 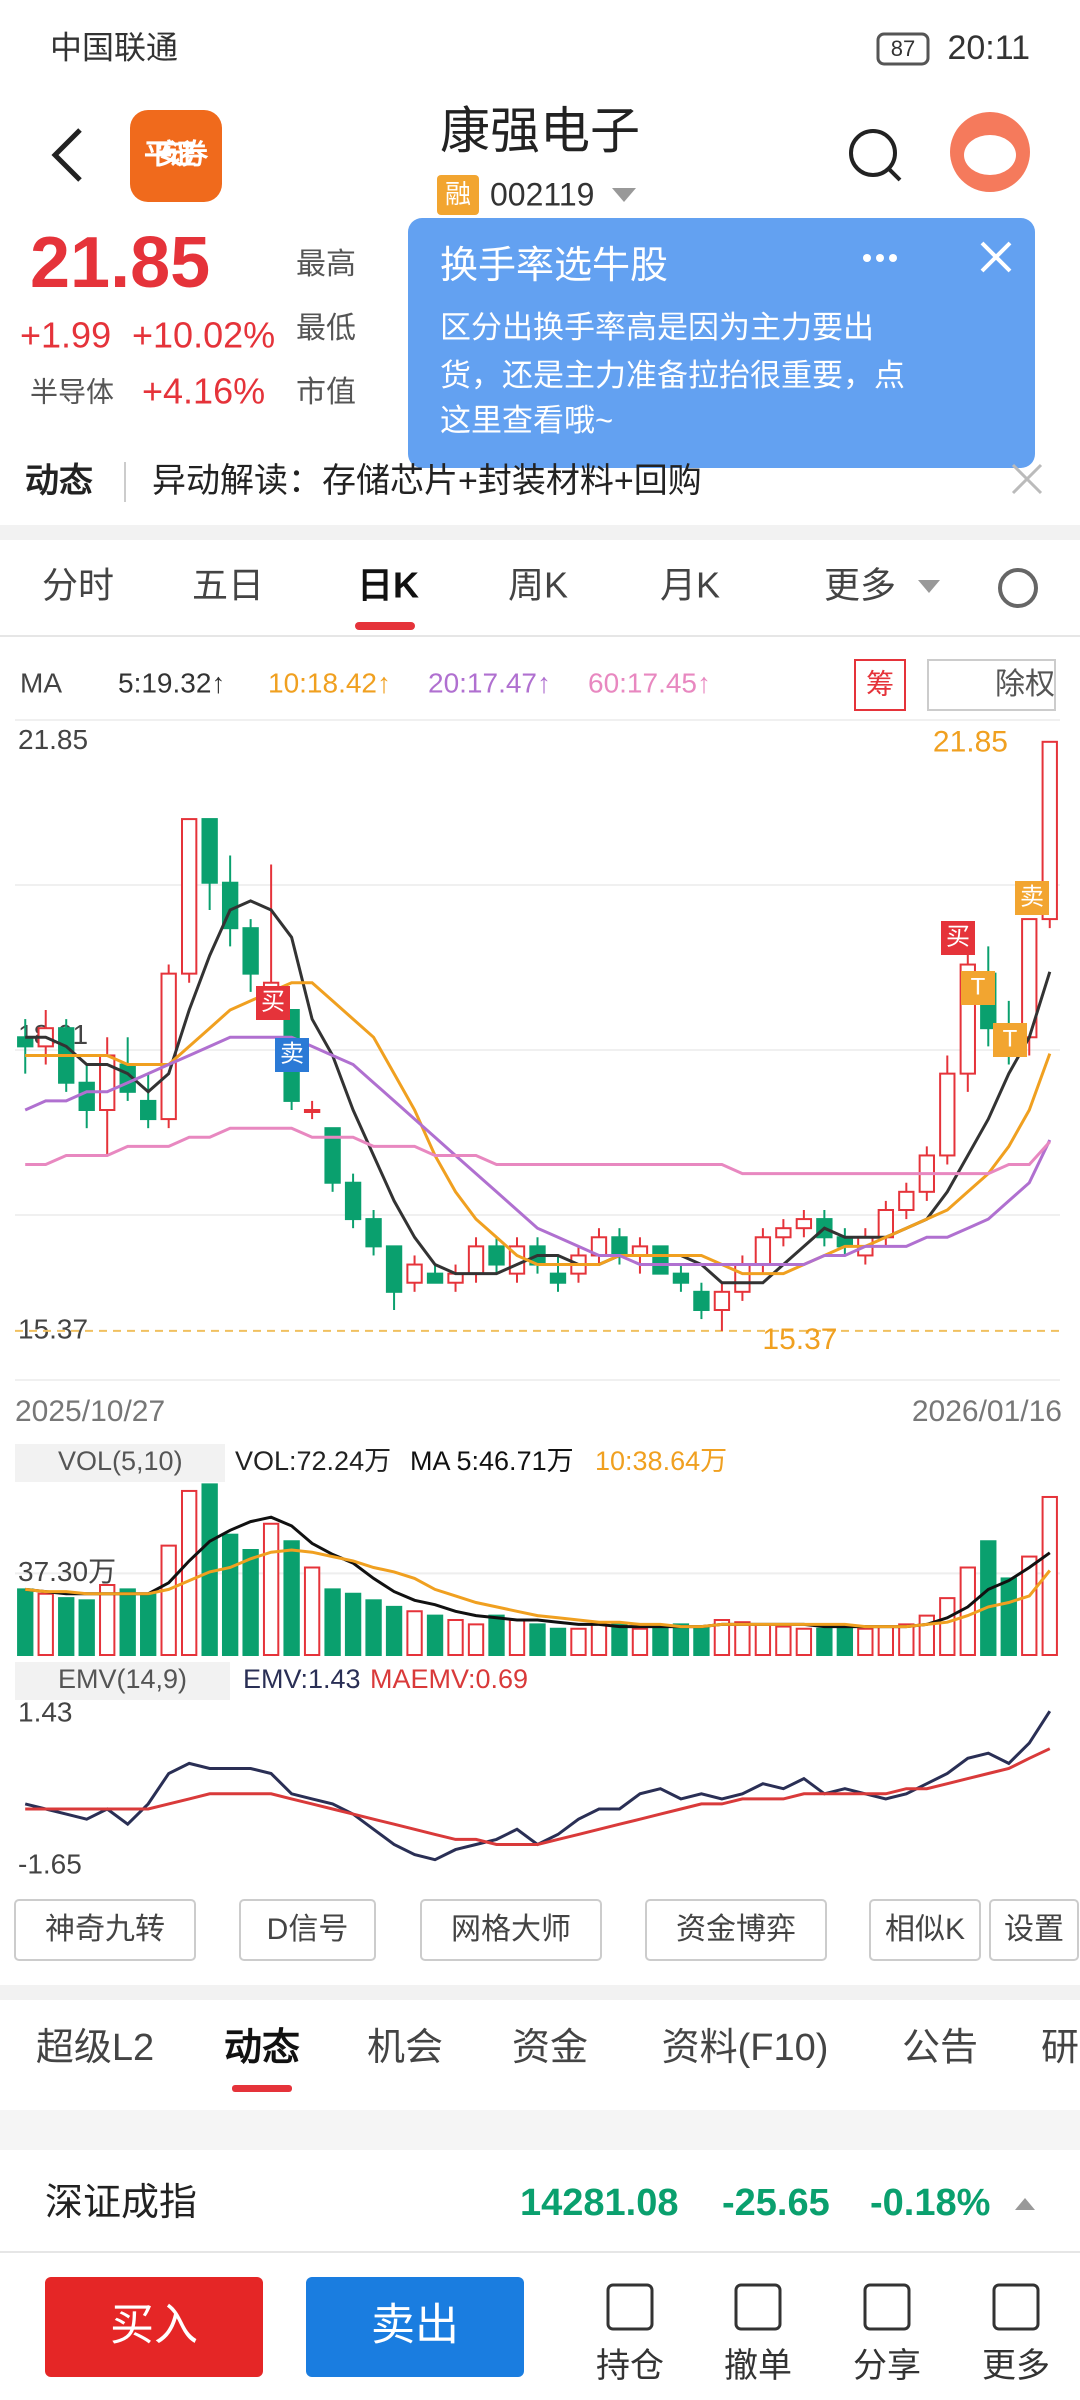 What do you see at coordinates (996, 257) in the screenshot?
I see `tip-close` at bounding box center [996, 257].